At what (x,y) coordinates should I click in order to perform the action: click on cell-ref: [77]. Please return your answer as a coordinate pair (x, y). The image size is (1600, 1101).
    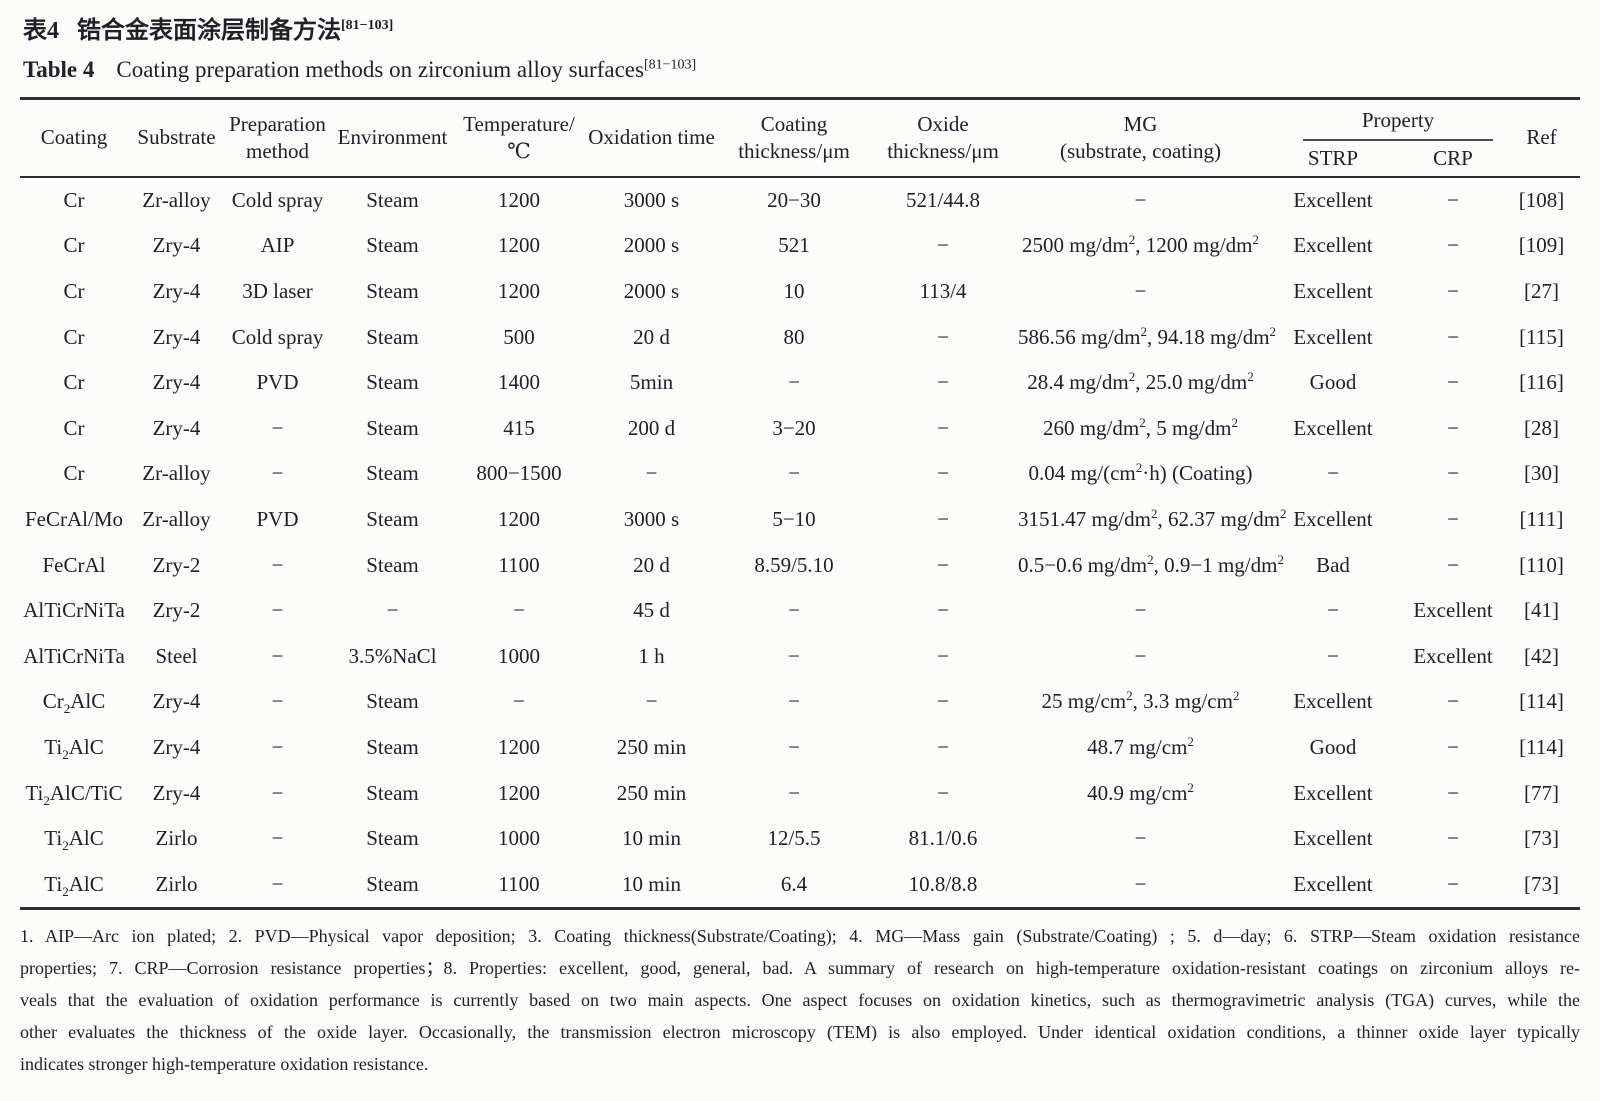
    Looking at the image, I should click on (1542, 792).